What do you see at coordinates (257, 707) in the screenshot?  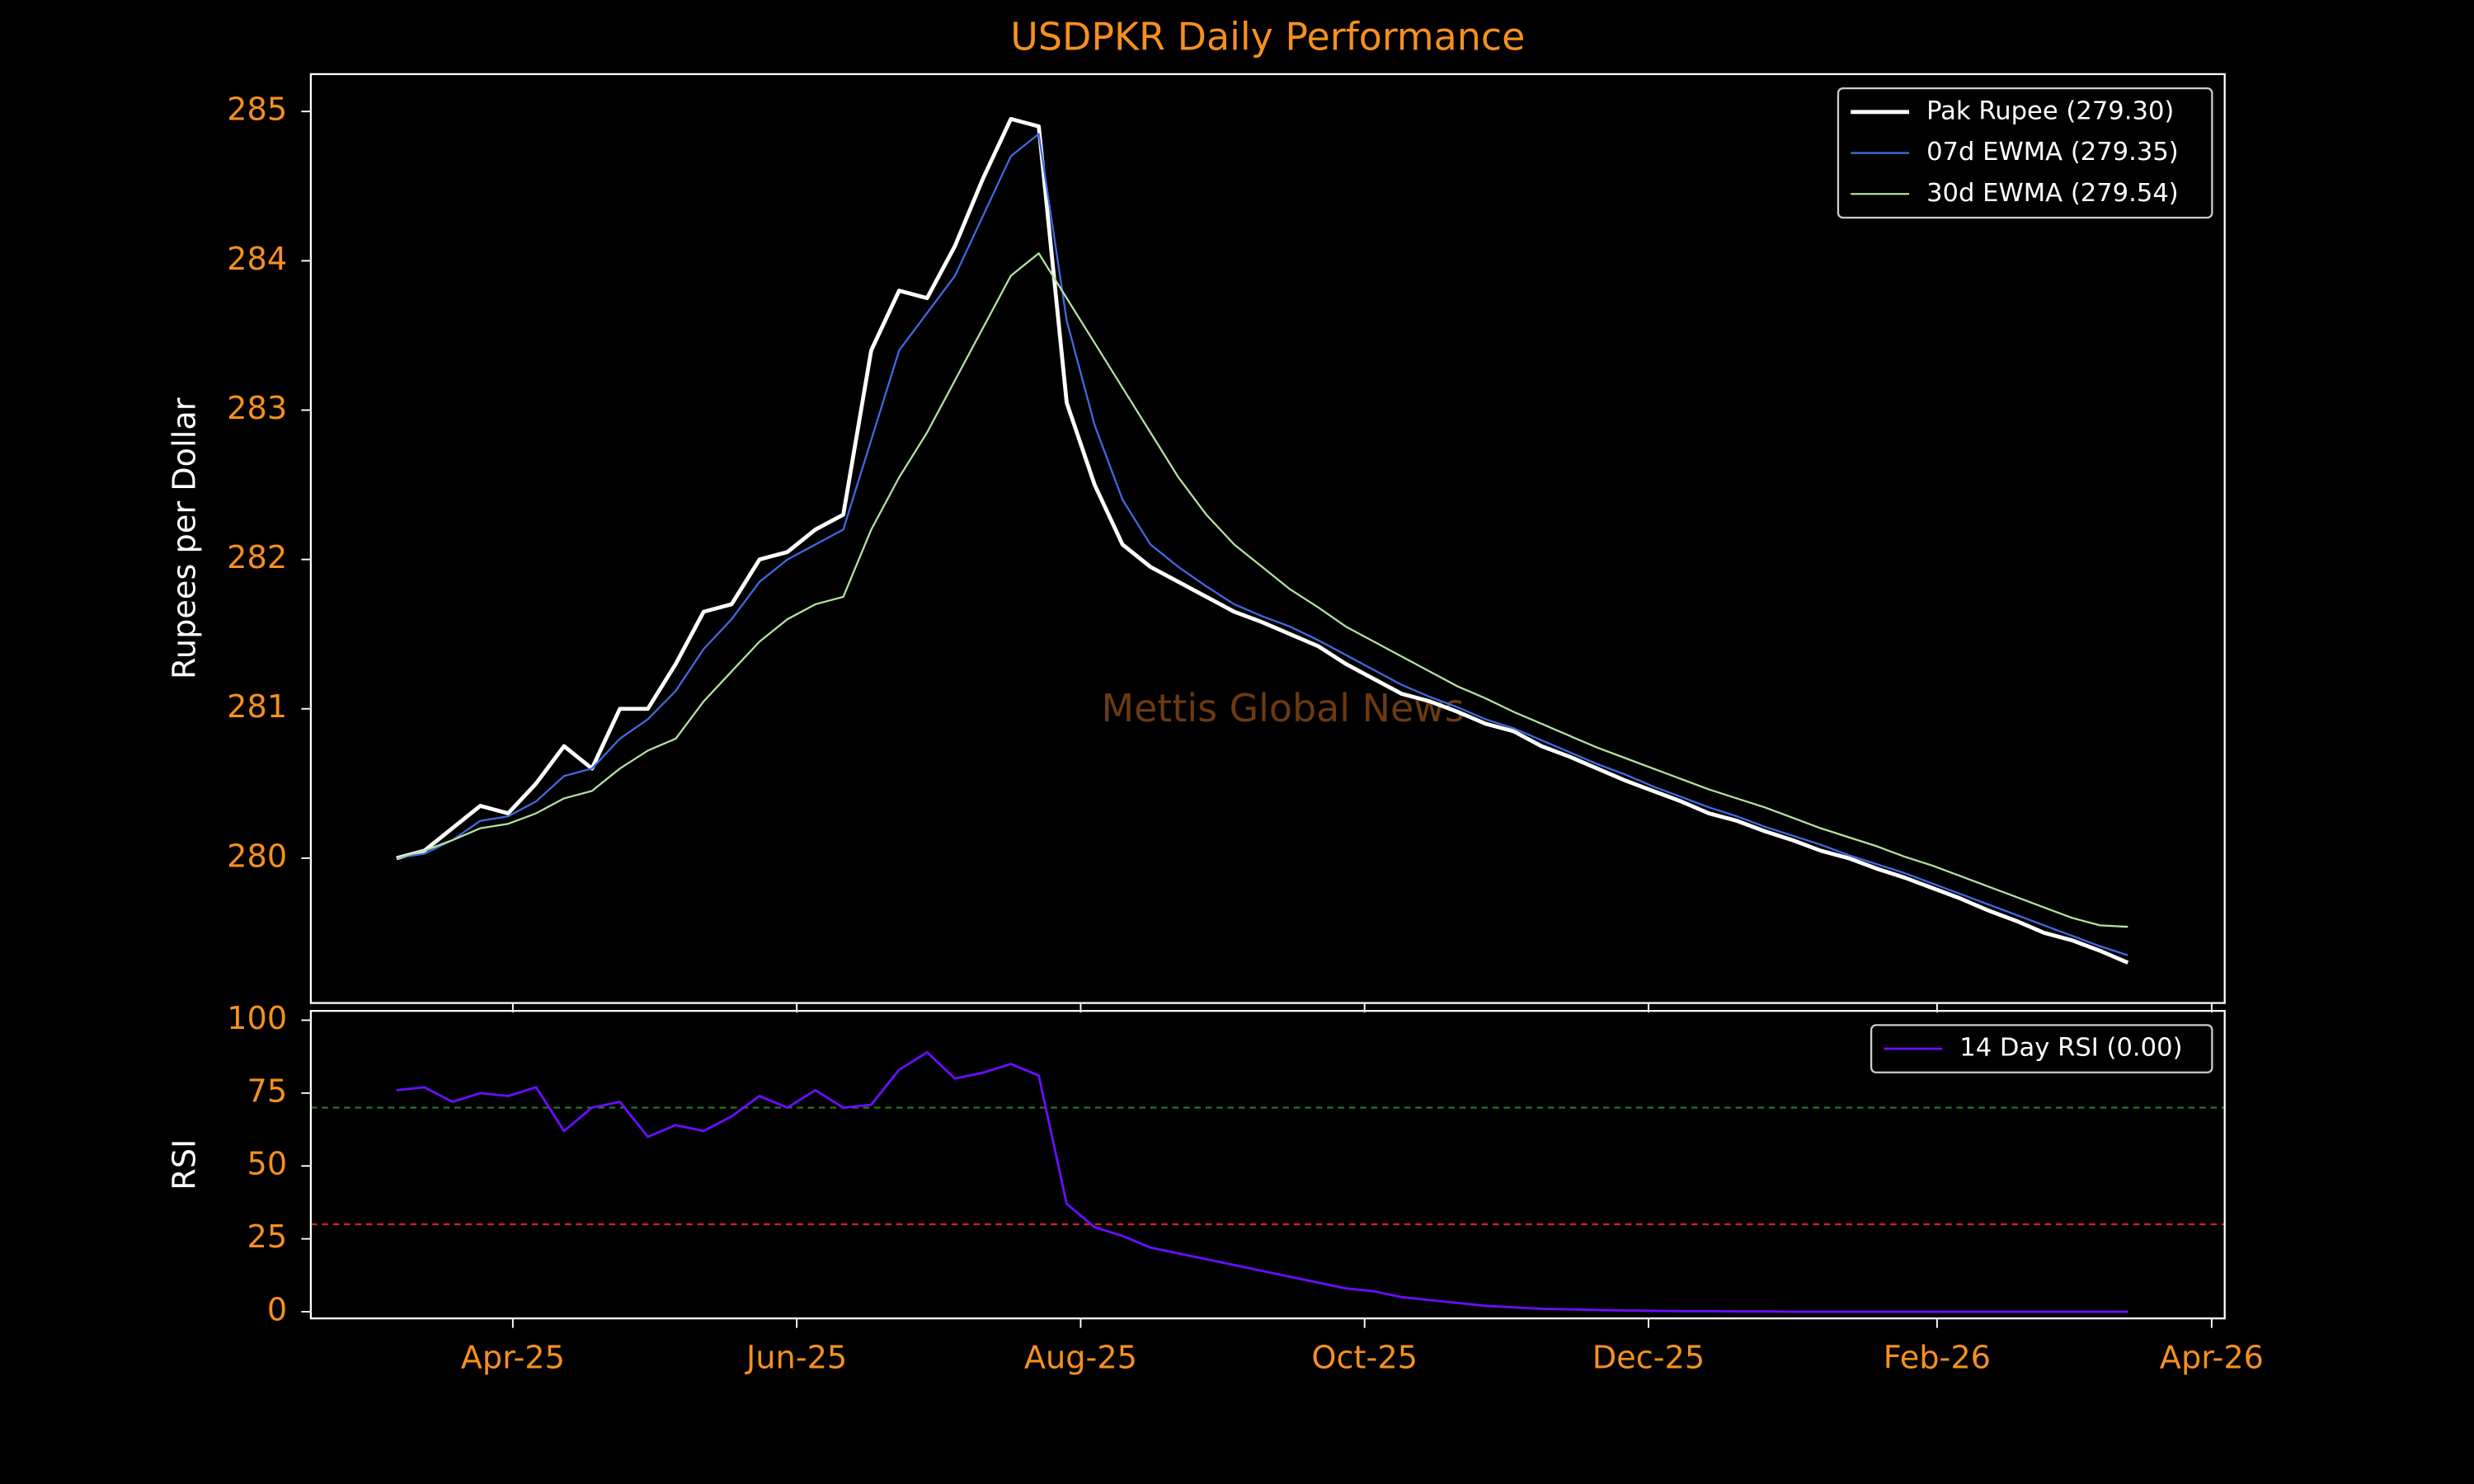 I see `y-tick-label: 281` at bounding box center [257, 707].